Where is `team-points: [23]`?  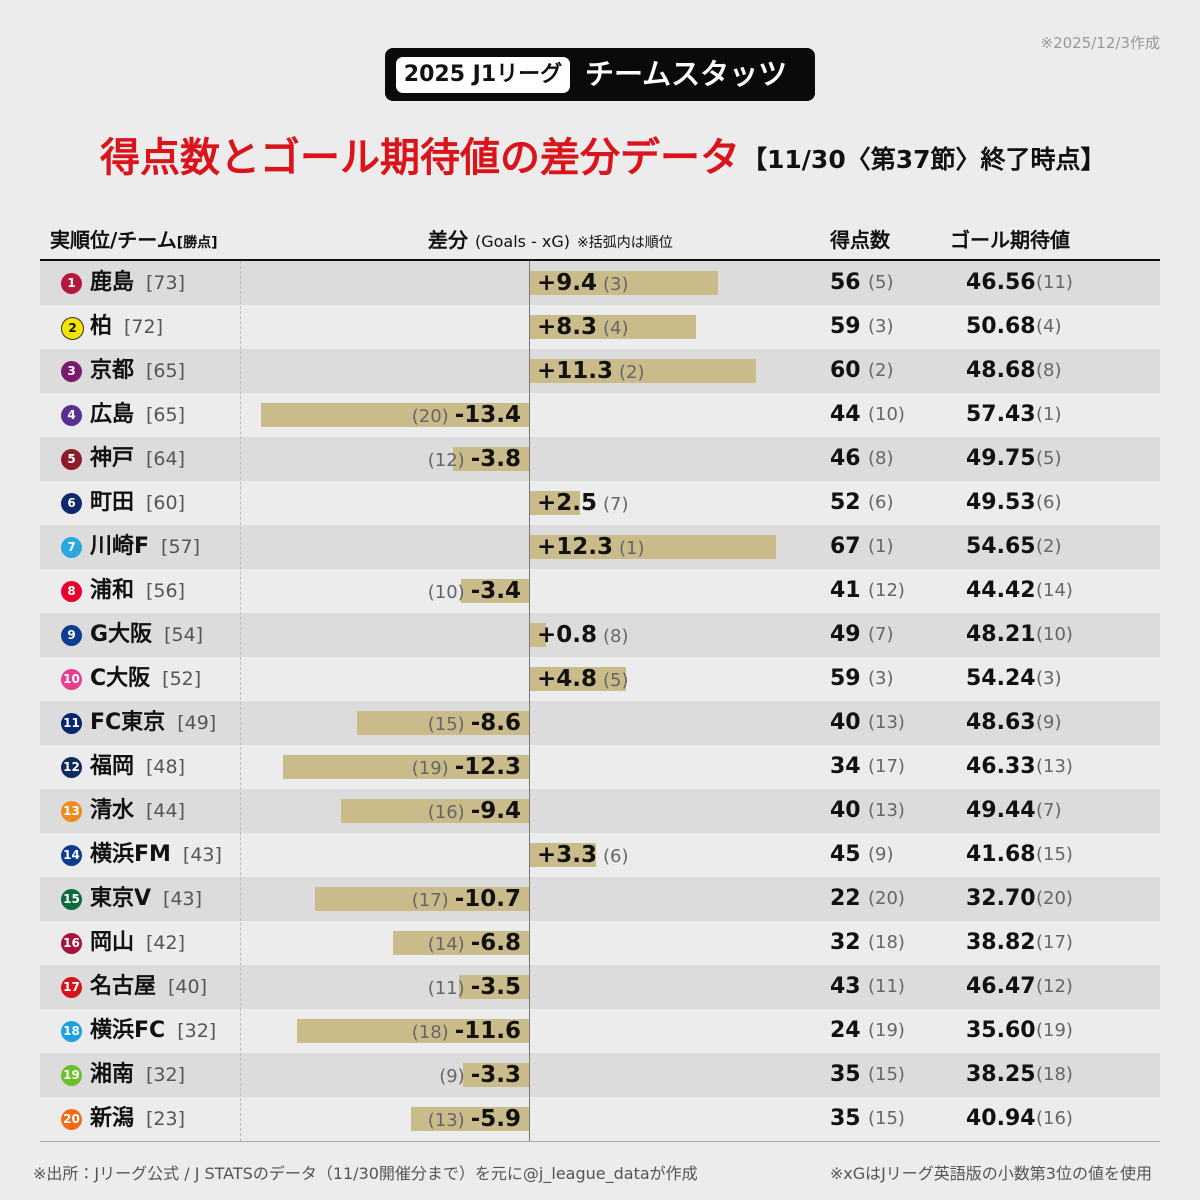 team-points: [23] is located at coordinates (166, 1119).